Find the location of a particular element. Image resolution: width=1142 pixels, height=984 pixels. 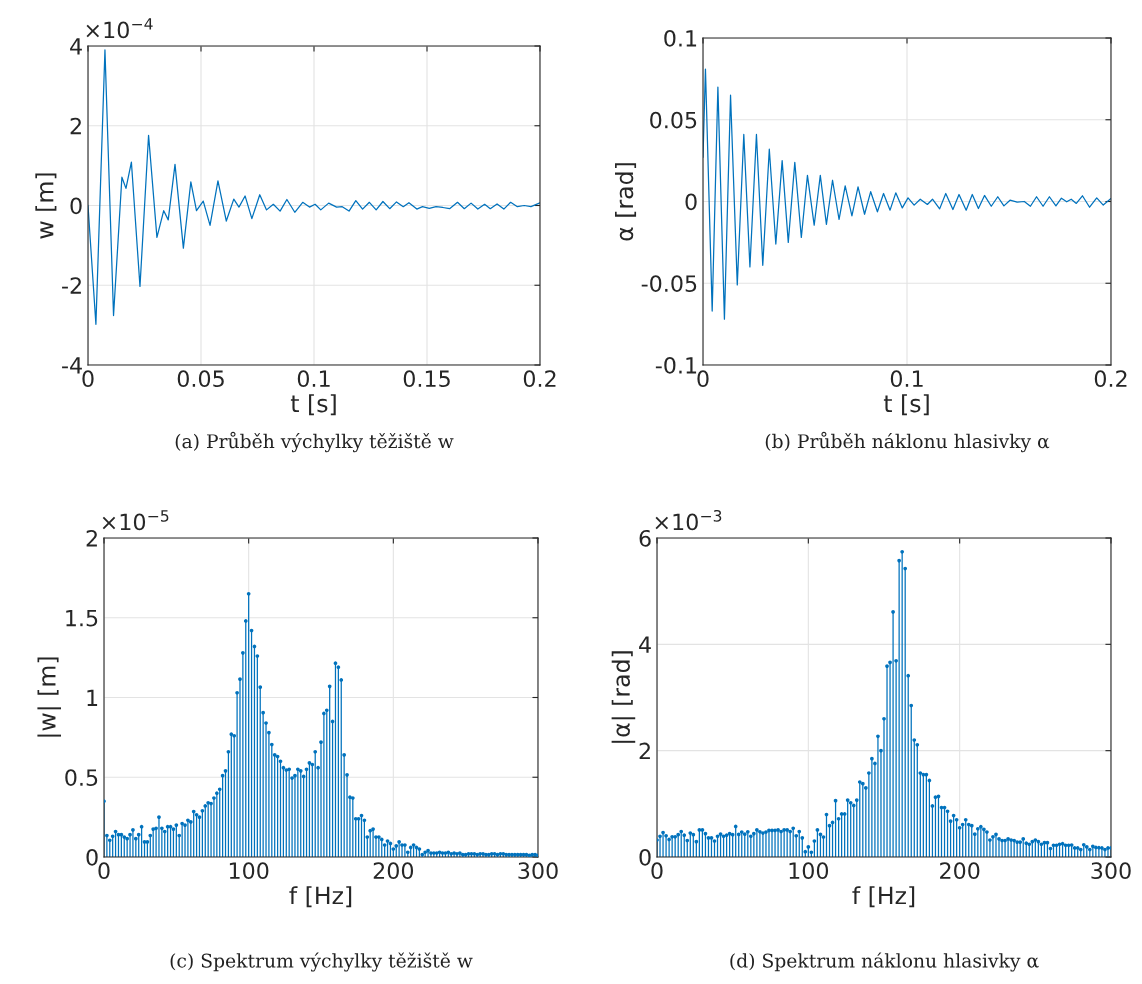

y-tick-label: 1 is located at coordinates (92, 697).